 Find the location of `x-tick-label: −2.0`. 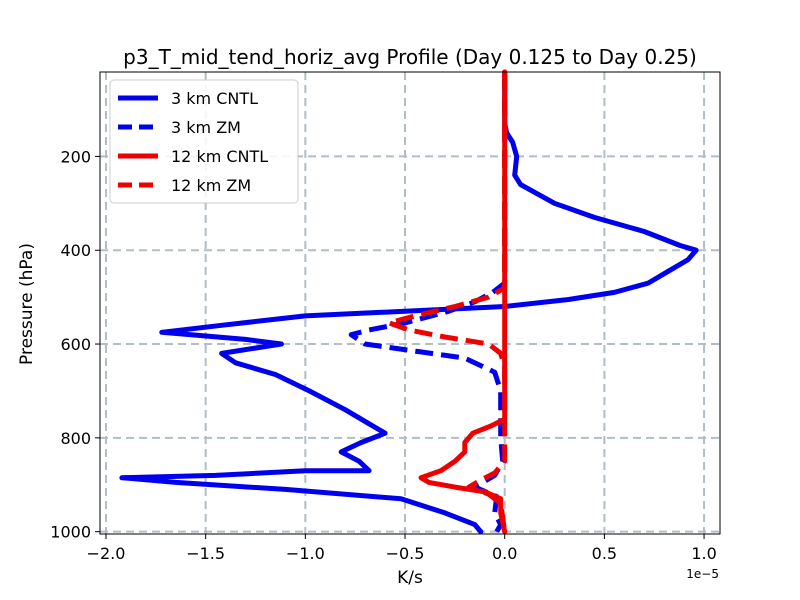

x-tick-label: −2.0 is located at coordinates (106, 553).